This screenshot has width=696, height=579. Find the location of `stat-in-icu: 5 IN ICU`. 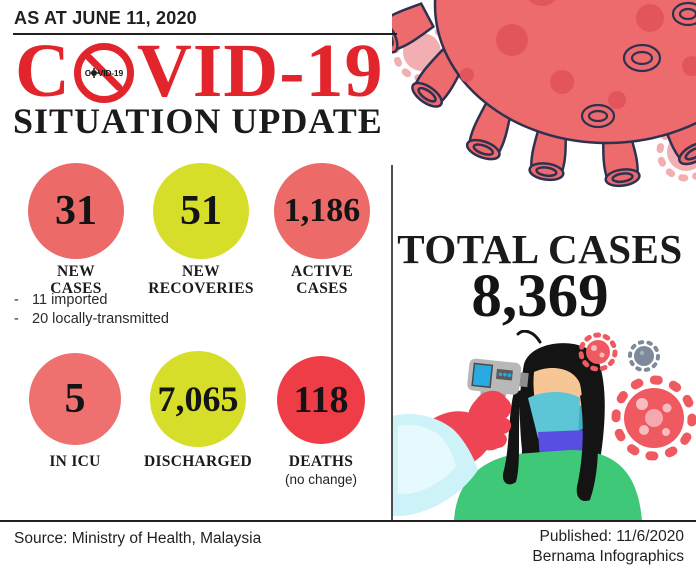

stat-in-icu: 5 IN ICU is located at coordinates (77, 412).